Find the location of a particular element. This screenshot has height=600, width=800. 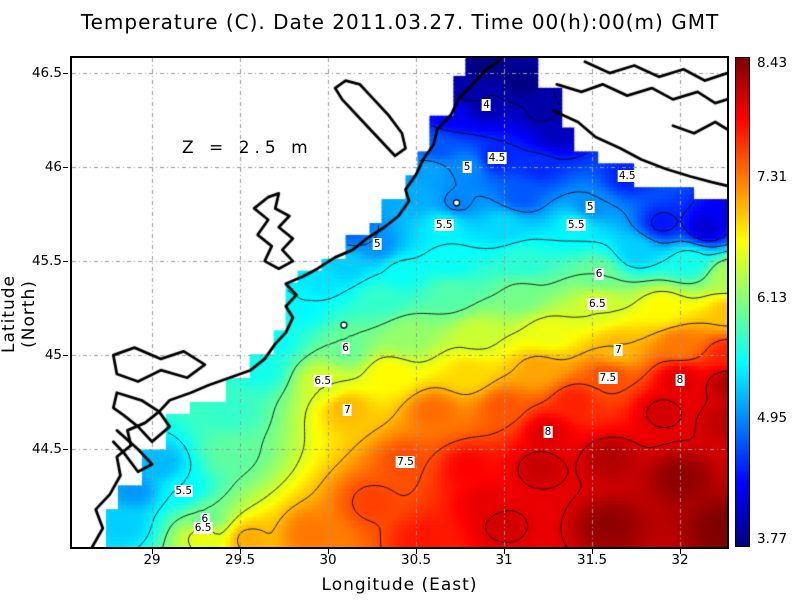

colorbar-tick-label-6.13: 6.13 is located at coordinates (772, 297).